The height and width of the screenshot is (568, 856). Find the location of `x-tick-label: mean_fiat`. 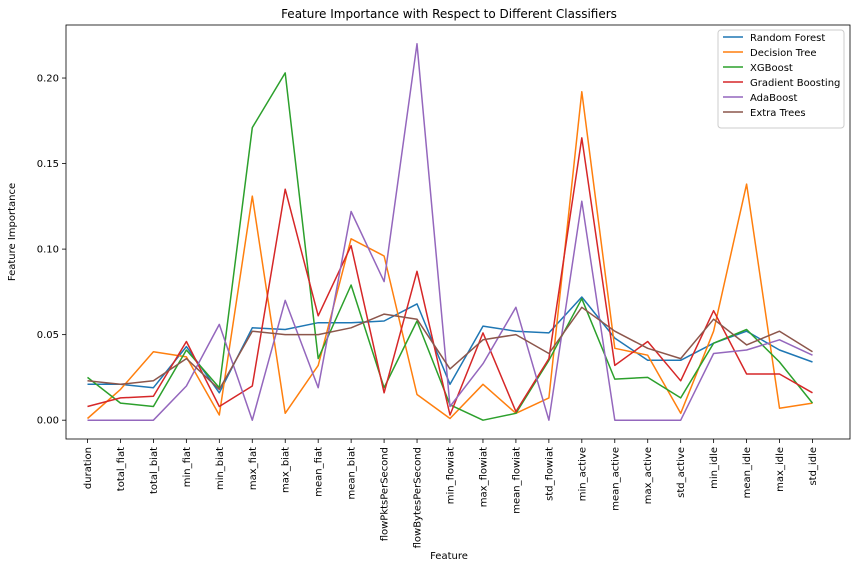

x-tick-label: mean_fiat is located at coordinates (319, 472).